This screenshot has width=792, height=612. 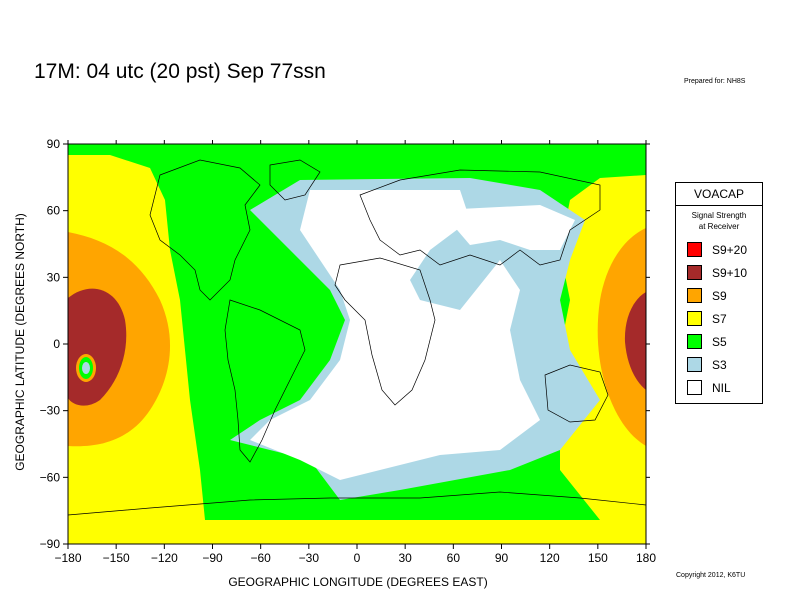 I want to click on legend-label: S3, so click(x=719, y=364).